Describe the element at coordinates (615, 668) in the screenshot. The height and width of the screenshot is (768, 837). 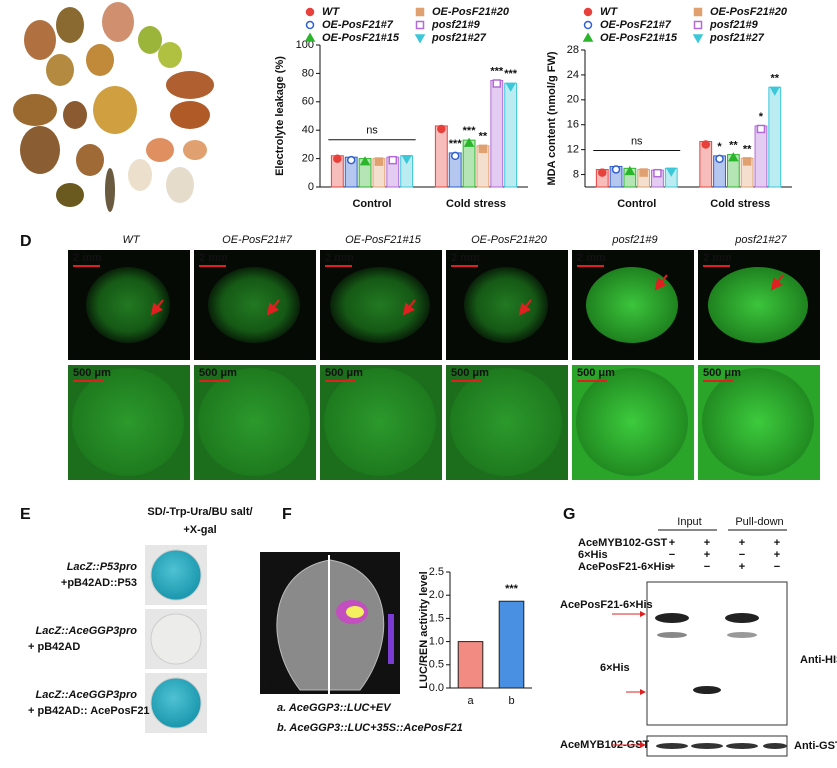
I see `band-label: 6×His` at that location.